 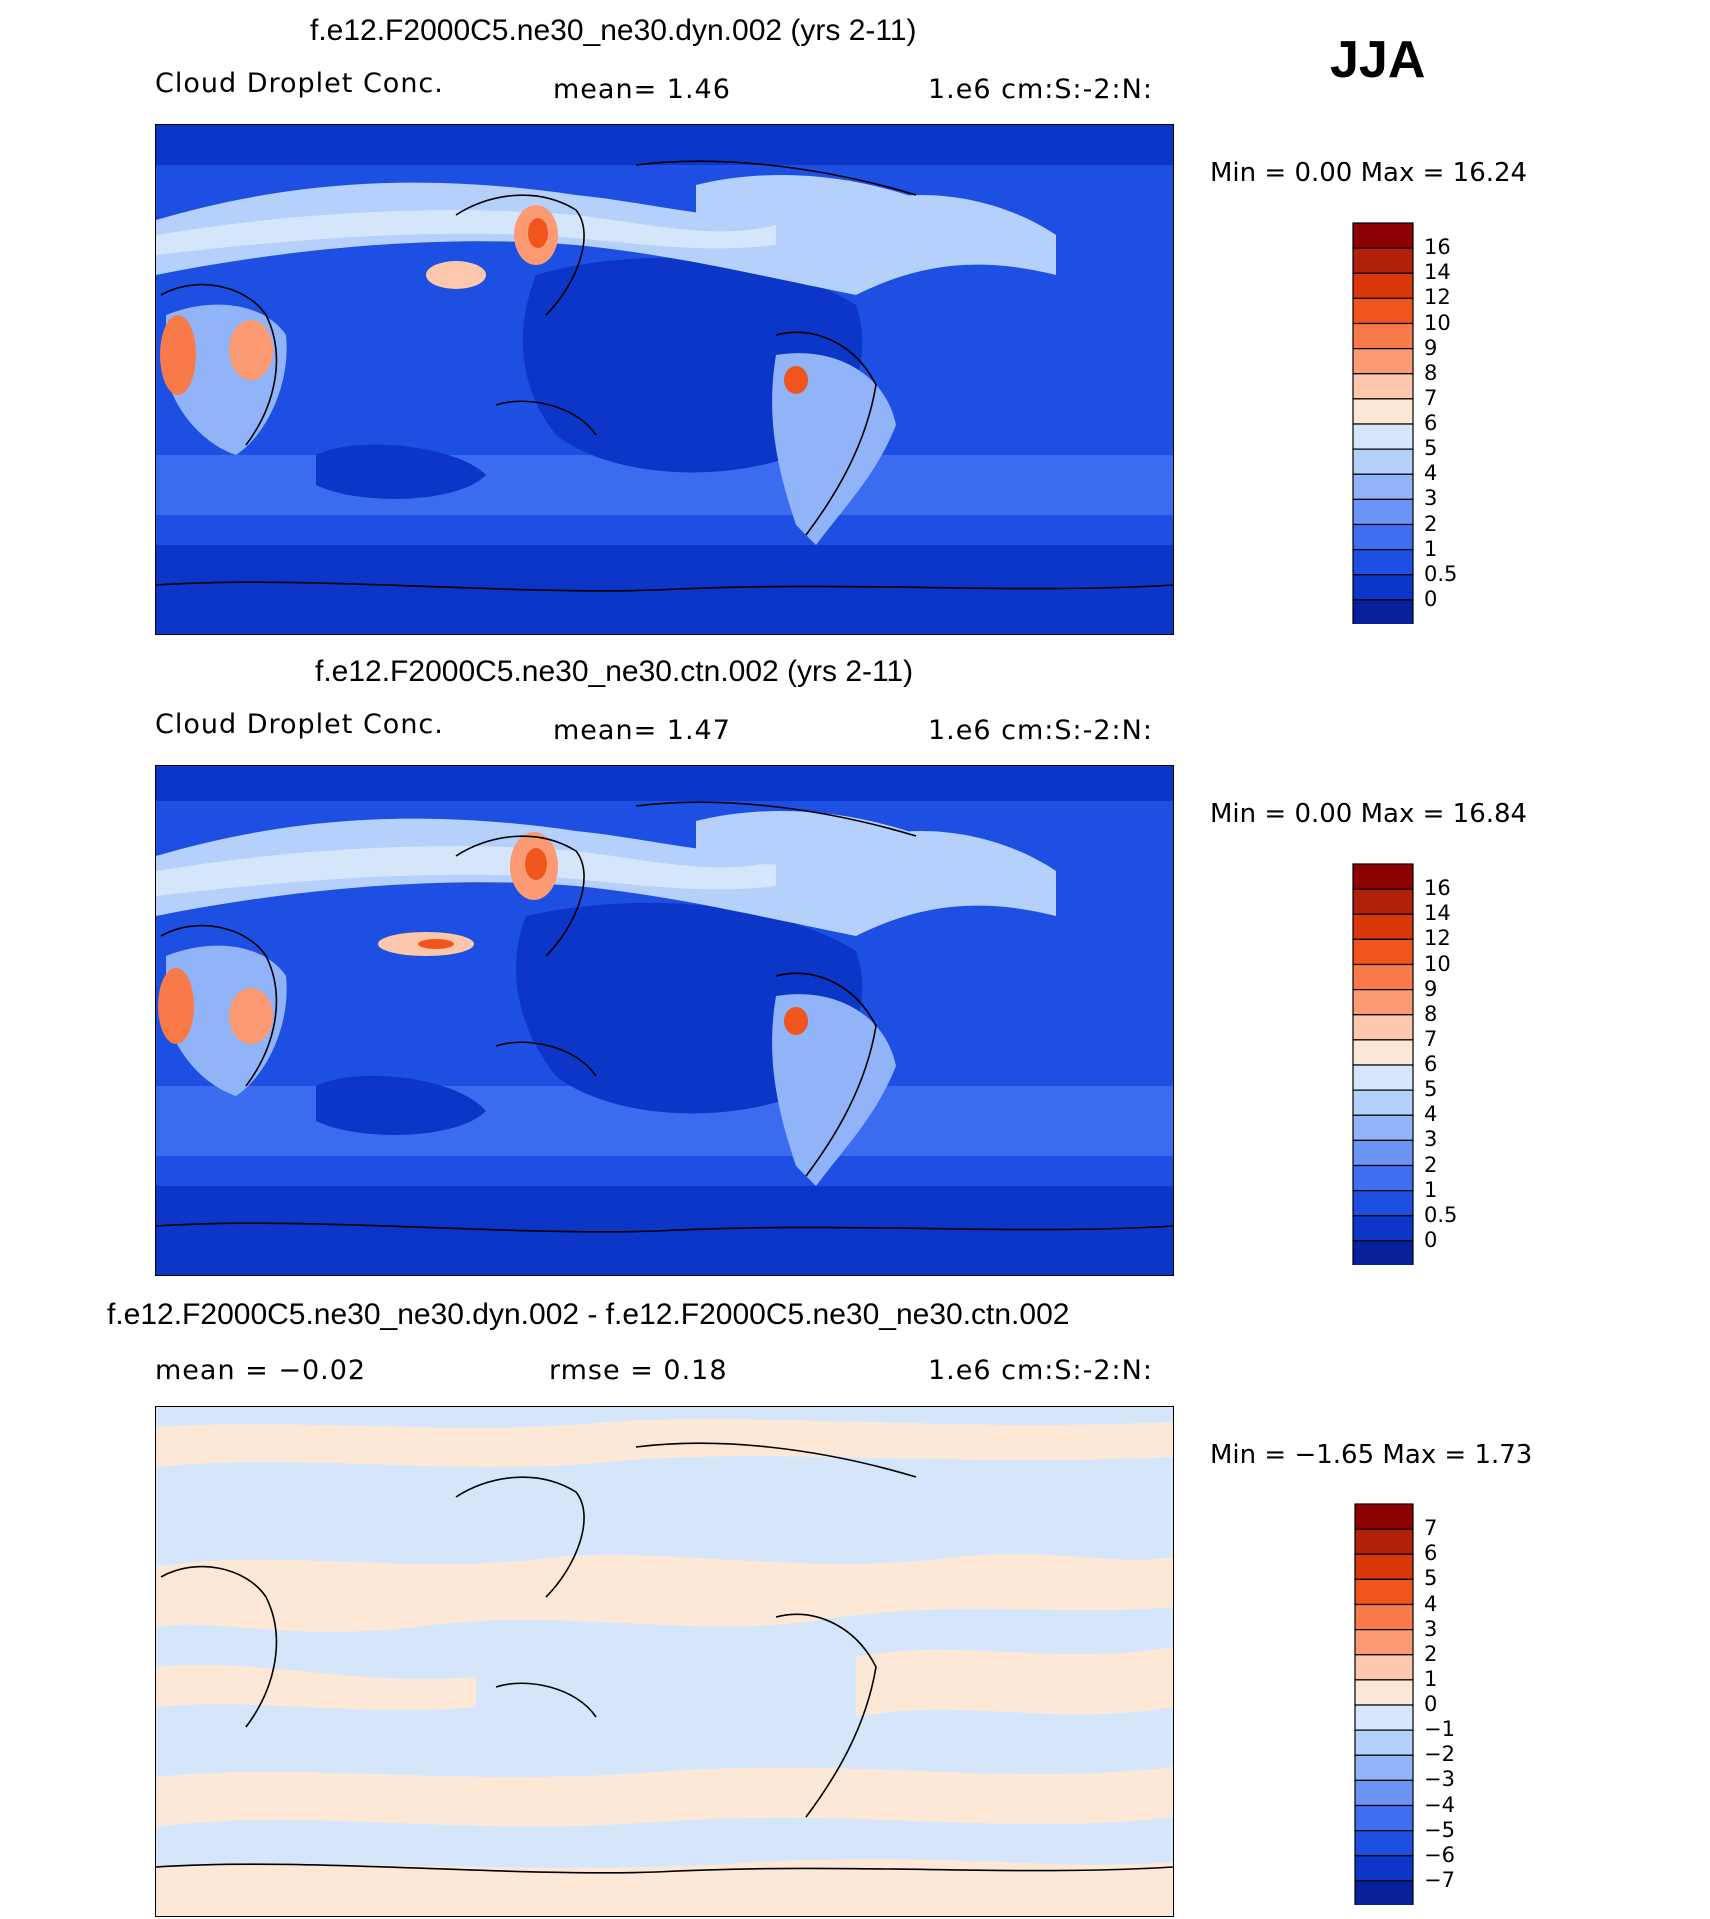 I want to click on panel-1-colorbar, so click(x=1383, y=425).